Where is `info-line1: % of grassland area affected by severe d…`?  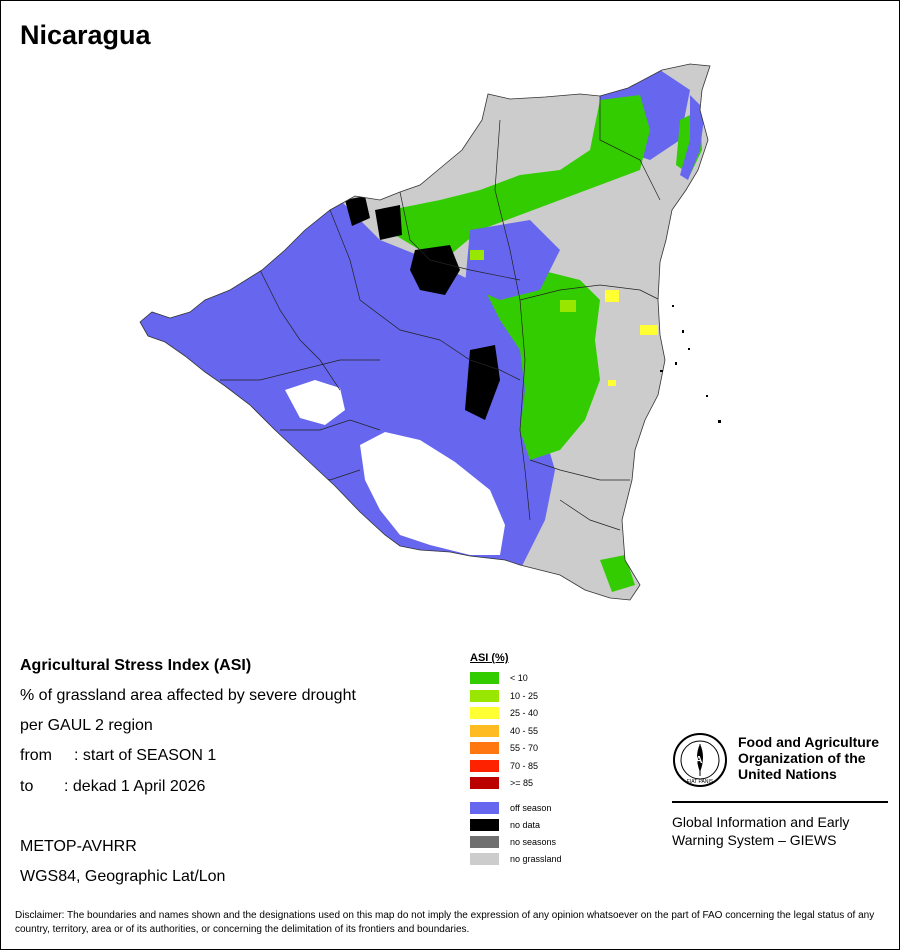 info-line1: % of grassland area affected by severe d… is located at coordinates (188, 695).